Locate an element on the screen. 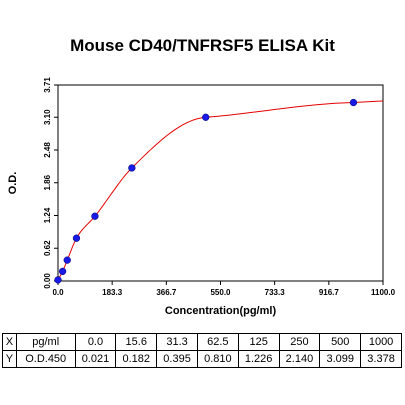 Image resolution: width=405 pixels, height=405 pixels. table-cell: 3.099 is located at coordinates (340, 359).